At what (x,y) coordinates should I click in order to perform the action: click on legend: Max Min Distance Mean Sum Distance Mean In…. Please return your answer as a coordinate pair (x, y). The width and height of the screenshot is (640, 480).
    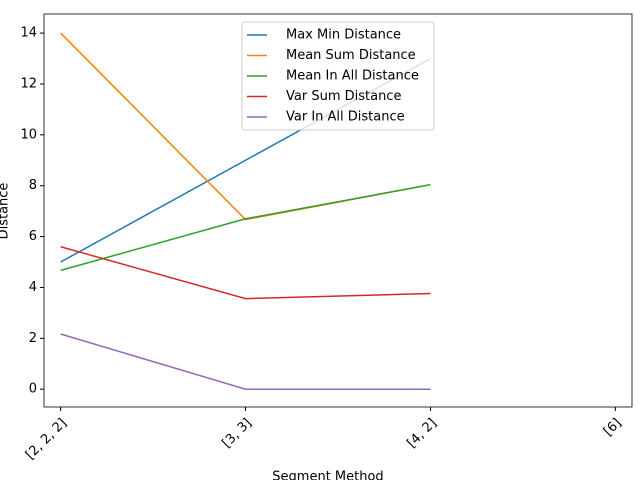
    Looking at the image, I should click on (338, 76).